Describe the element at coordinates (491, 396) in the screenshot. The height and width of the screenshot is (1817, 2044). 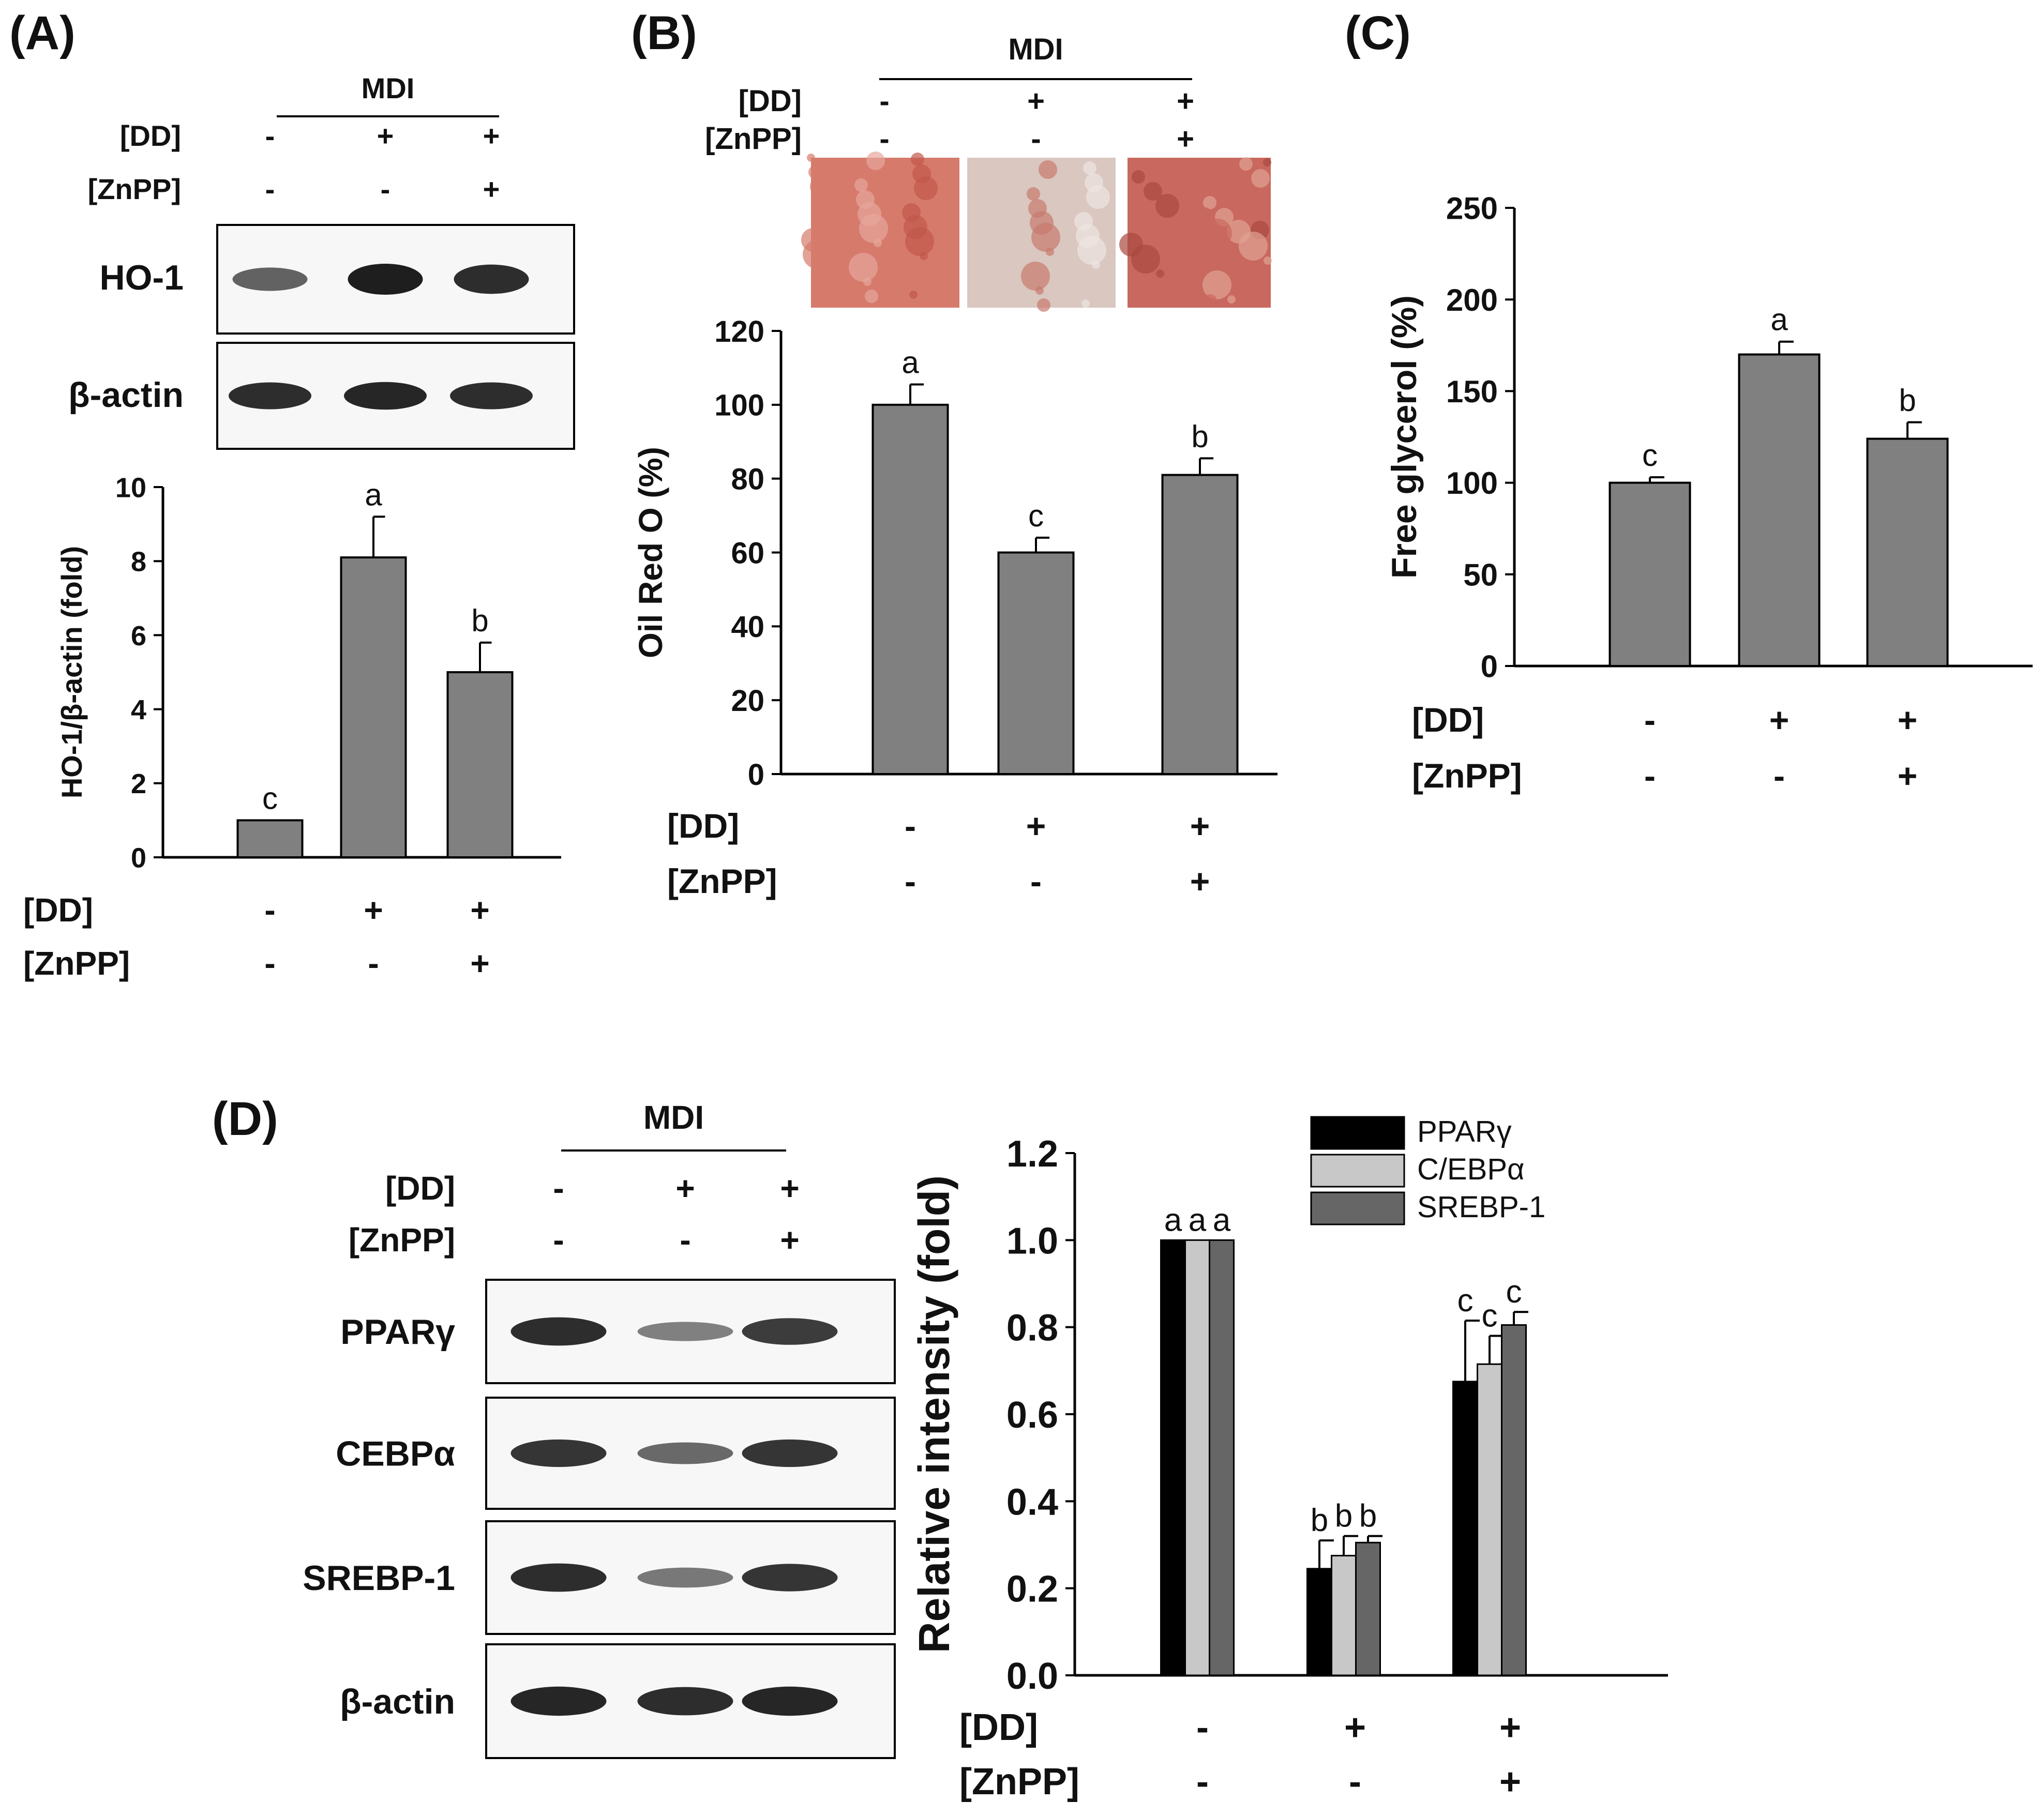
I see `panel-a-blot-actin-band` at that location.